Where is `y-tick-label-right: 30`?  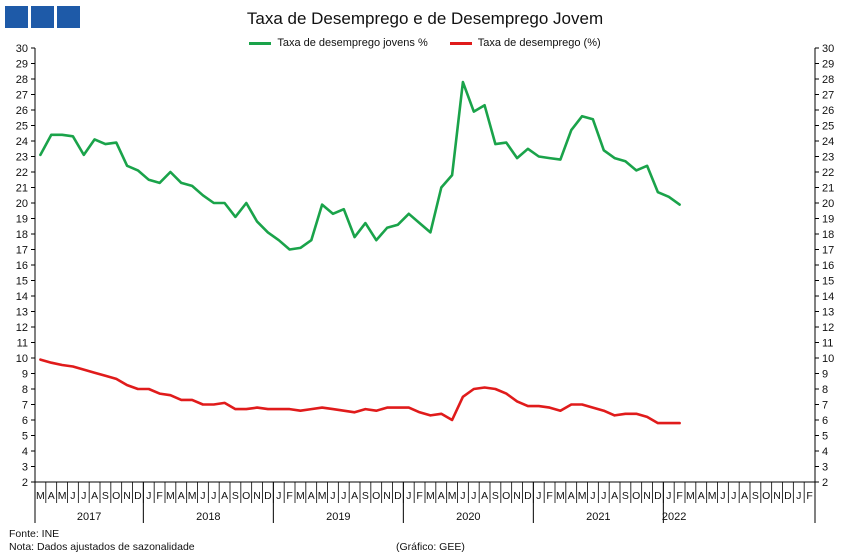 y-tick-label-right: 30 is located at coordinates (828, 49).